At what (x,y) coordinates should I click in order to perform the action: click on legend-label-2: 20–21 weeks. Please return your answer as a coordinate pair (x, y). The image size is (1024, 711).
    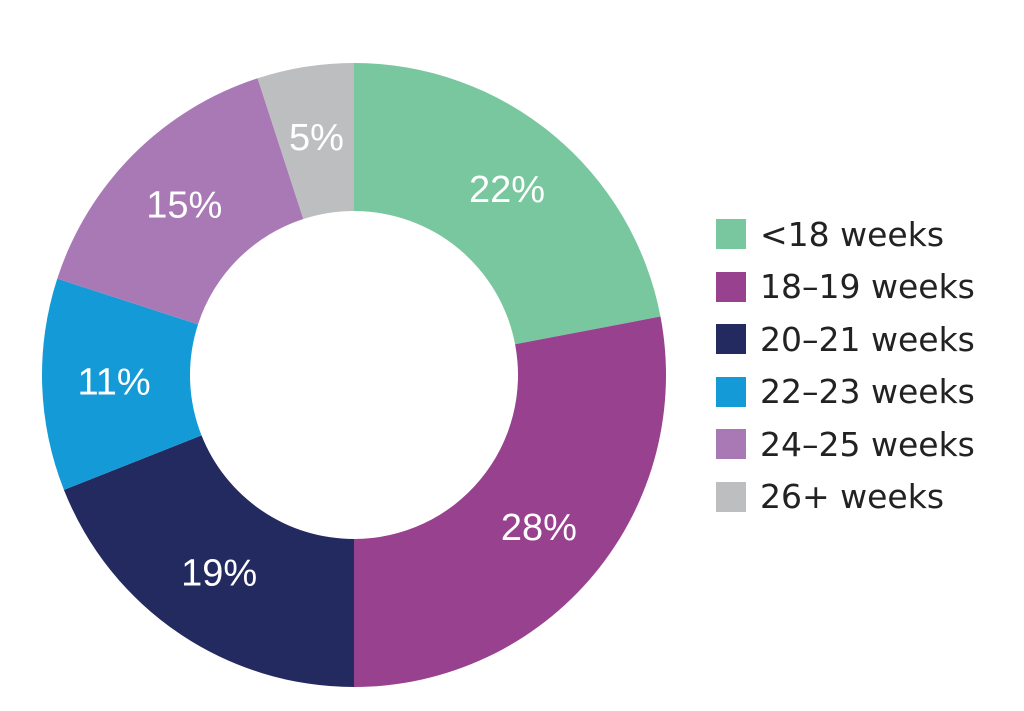
    Looking at the image, I should click on (867, 339).